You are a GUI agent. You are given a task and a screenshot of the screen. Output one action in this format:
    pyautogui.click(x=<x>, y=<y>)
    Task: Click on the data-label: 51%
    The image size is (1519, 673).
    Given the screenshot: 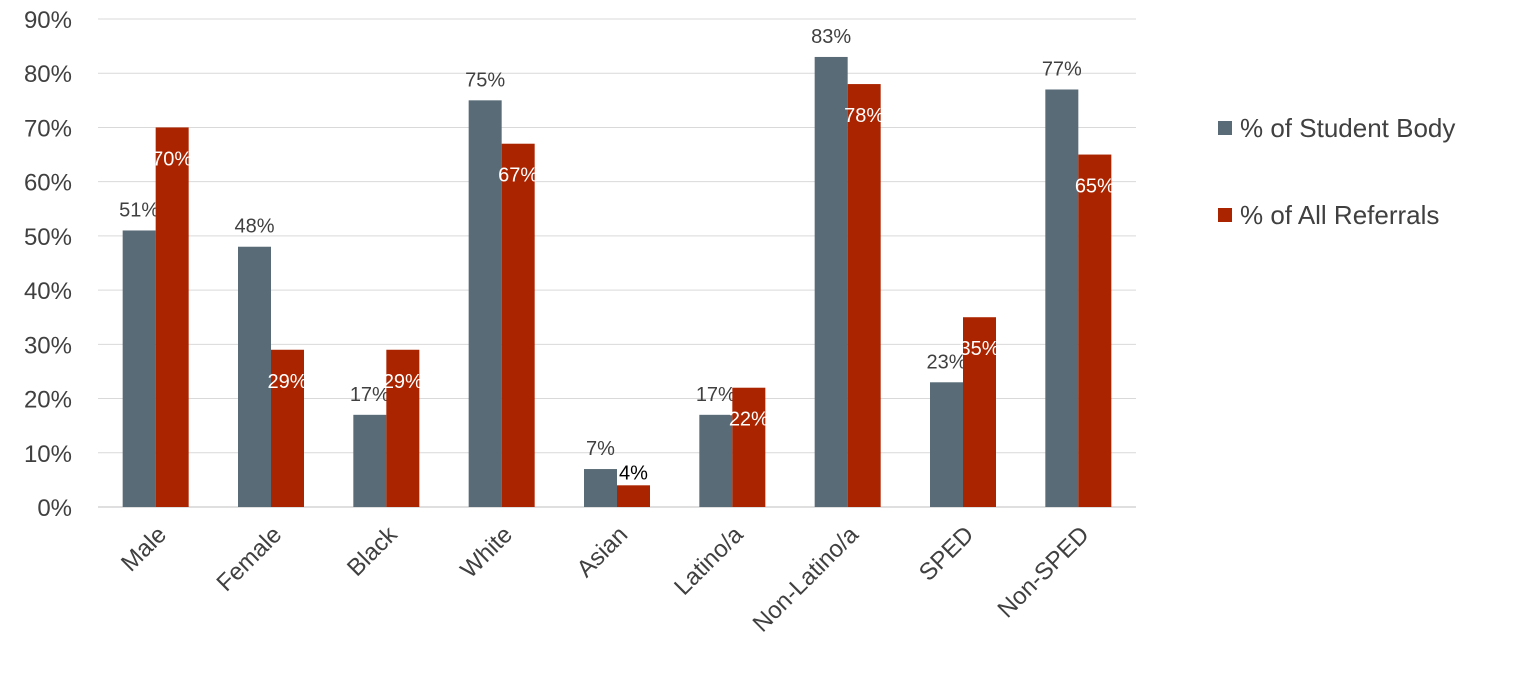 What is the action you would take?
    pyautogui.click(x=139, y=210)
    